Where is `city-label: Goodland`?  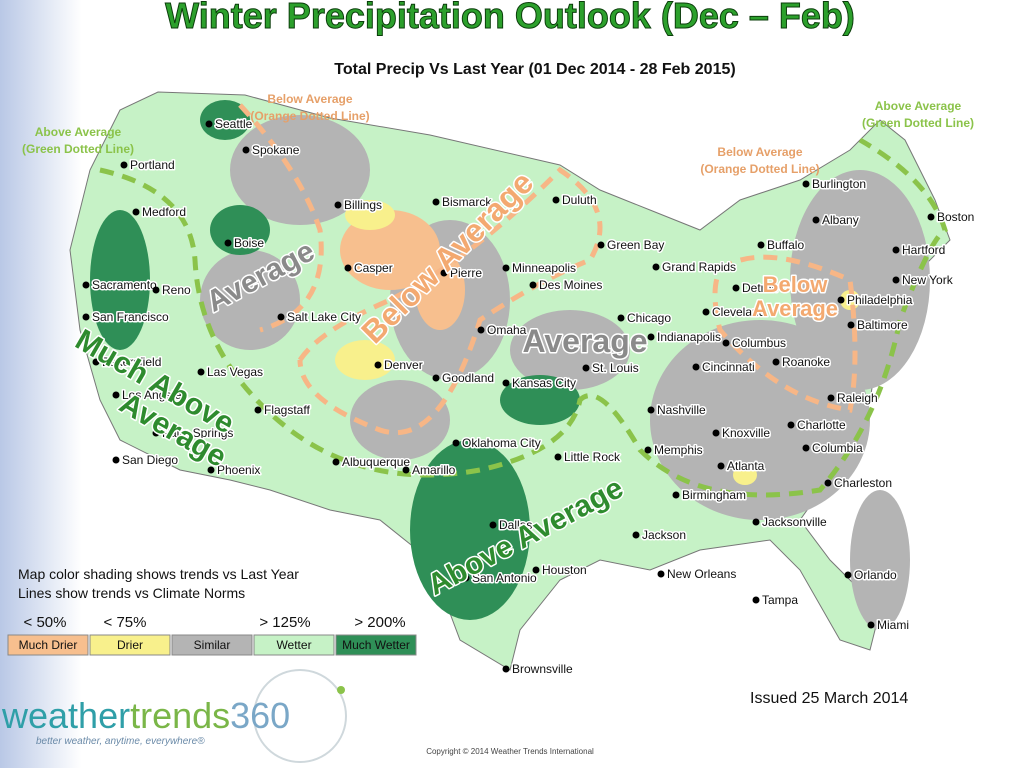
city-label: Goodland is located at coordinates (468, 378).